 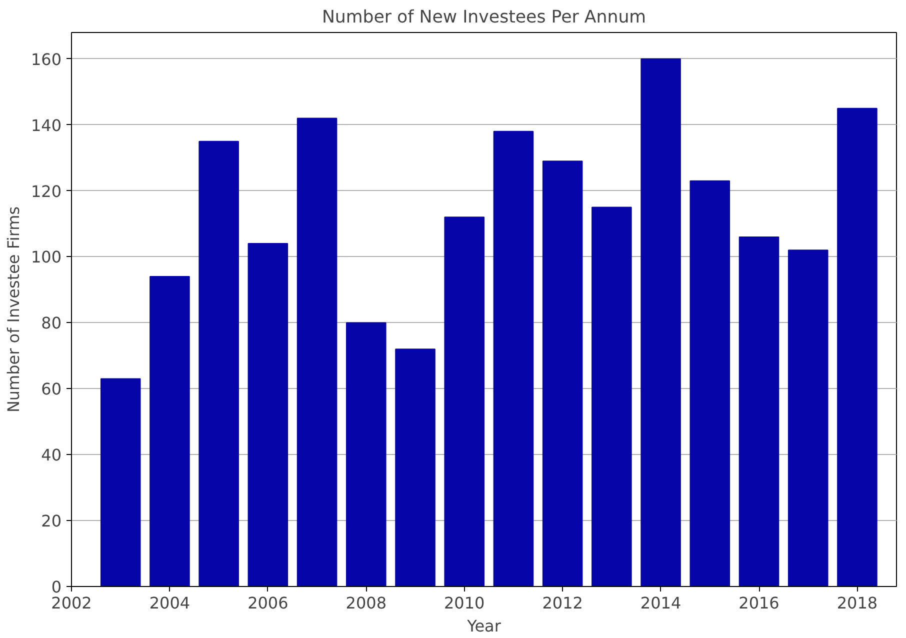 What do you see at coordinates (51, 455) in the screenshot?
I see `y-tick-label: 40` at bounding box center [51, 455].